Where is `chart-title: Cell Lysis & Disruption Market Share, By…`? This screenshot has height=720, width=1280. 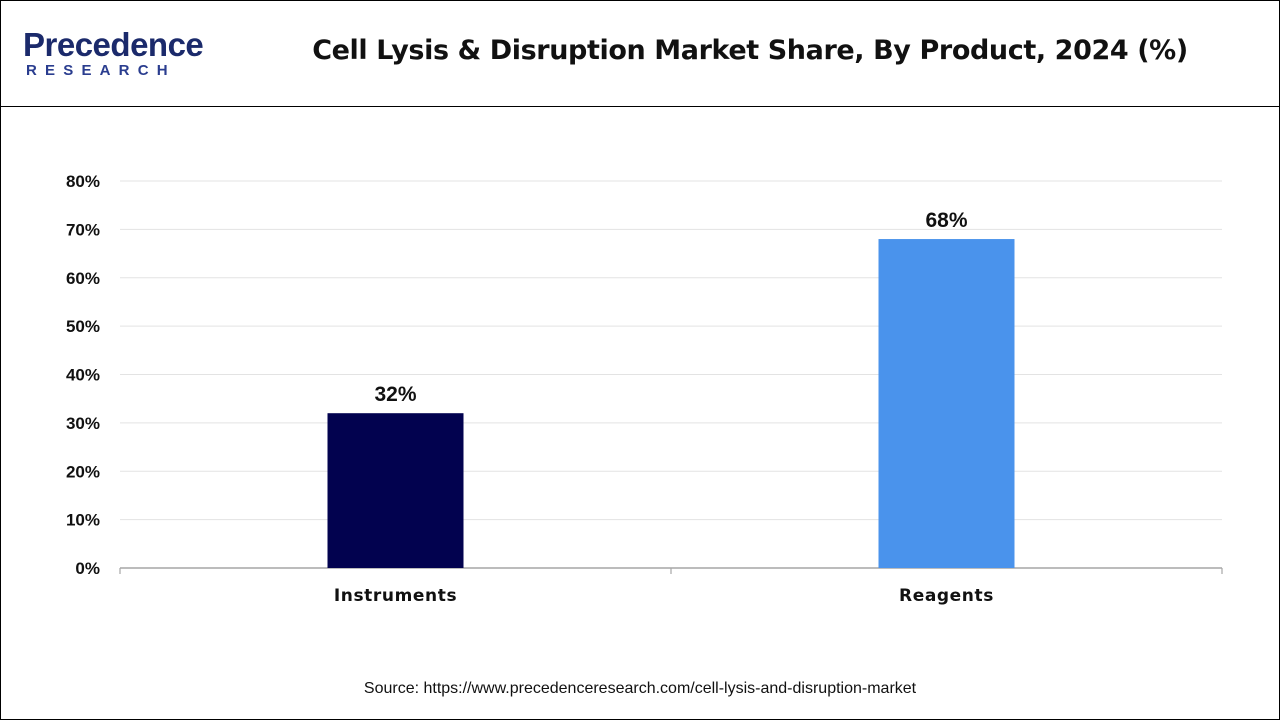 chart-title: Cell Lysis & Disruption Market Share, By… is located at coordinates (750, 50).